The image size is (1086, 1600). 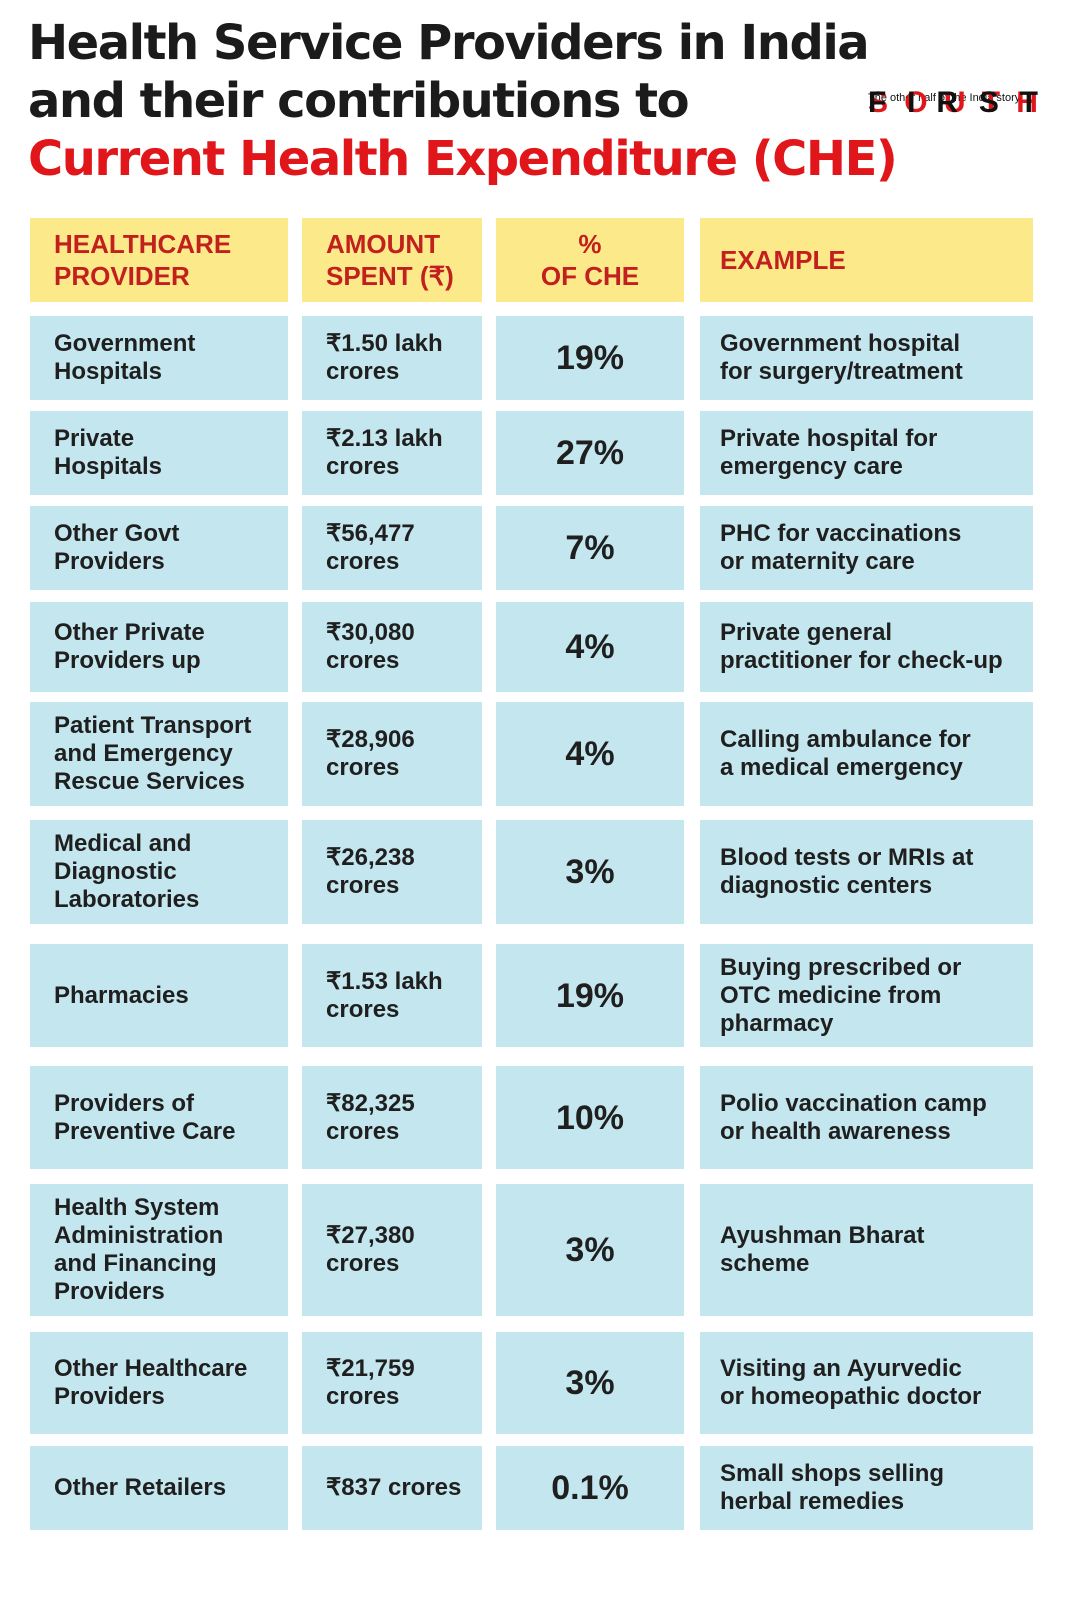 What do you see at coordinates (392, 647) in the screenshot?
I see `amount-cell: ₹30,080 crores` at bounding box center [392, 647].